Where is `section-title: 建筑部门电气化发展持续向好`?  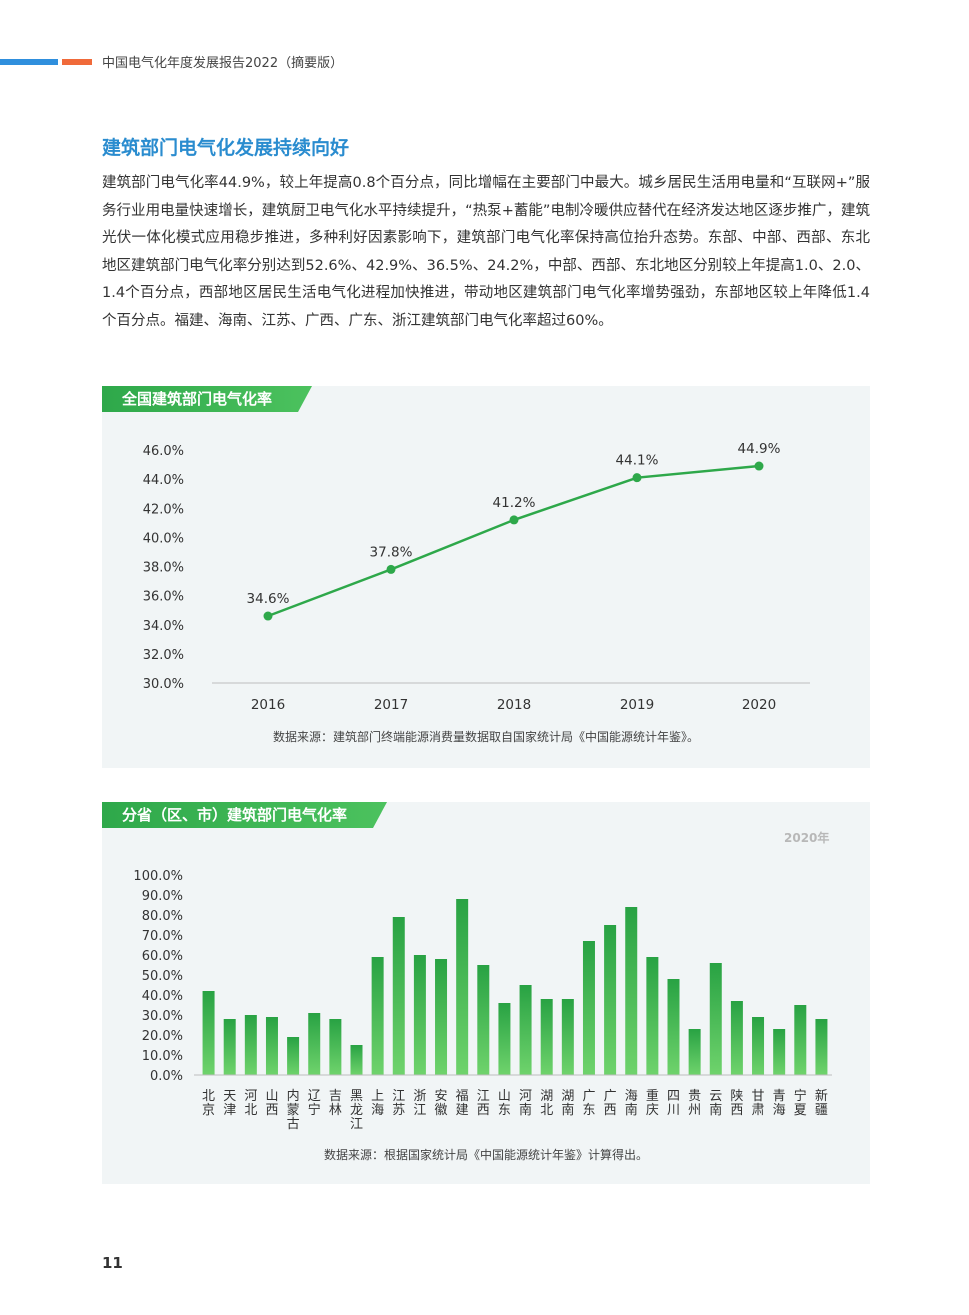
section-title: 建筑部门电气化发展持续向好 is located at coordinates (226, 148).